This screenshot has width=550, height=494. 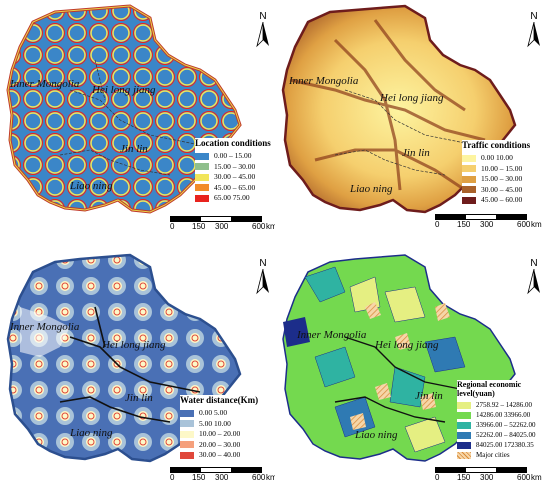 What do you see at coordinates (503, 425) in the screenshot?
I see `legend-item: 33966.00 – 52262.00` at bounding box center [503, 425].